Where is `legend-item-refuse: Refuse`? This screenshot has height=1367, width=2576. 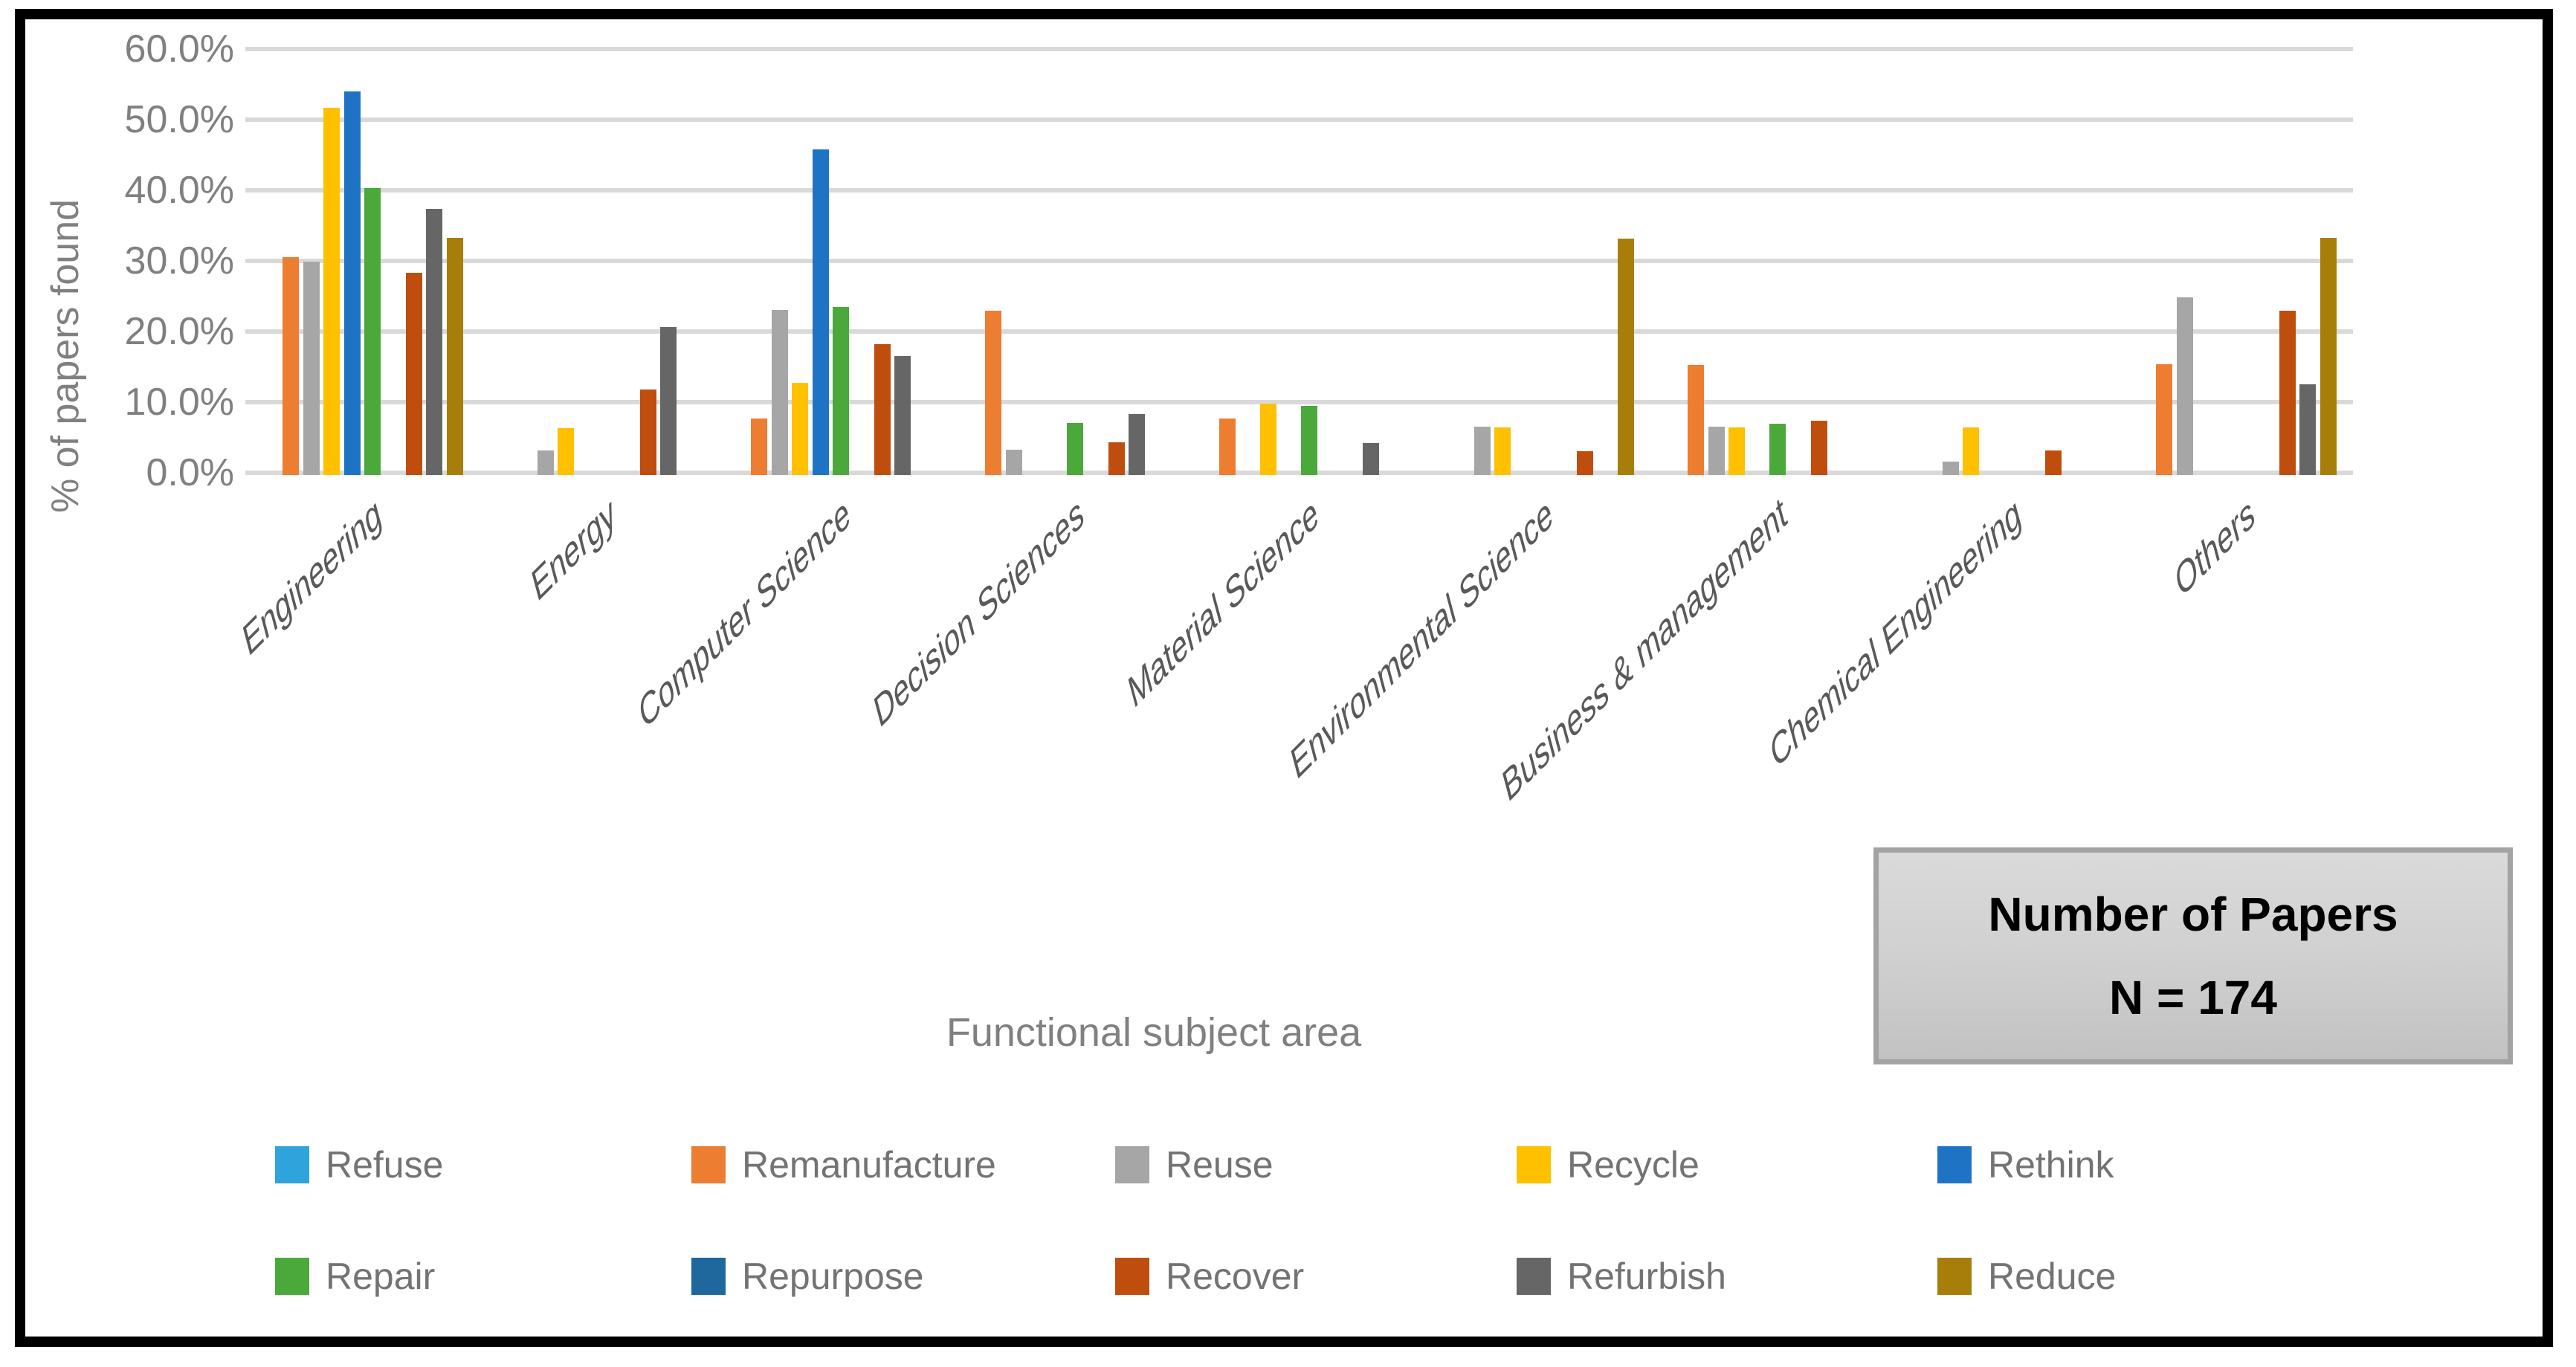
legend-item-refuse: Refuse is located at coordinates (359, 1164).